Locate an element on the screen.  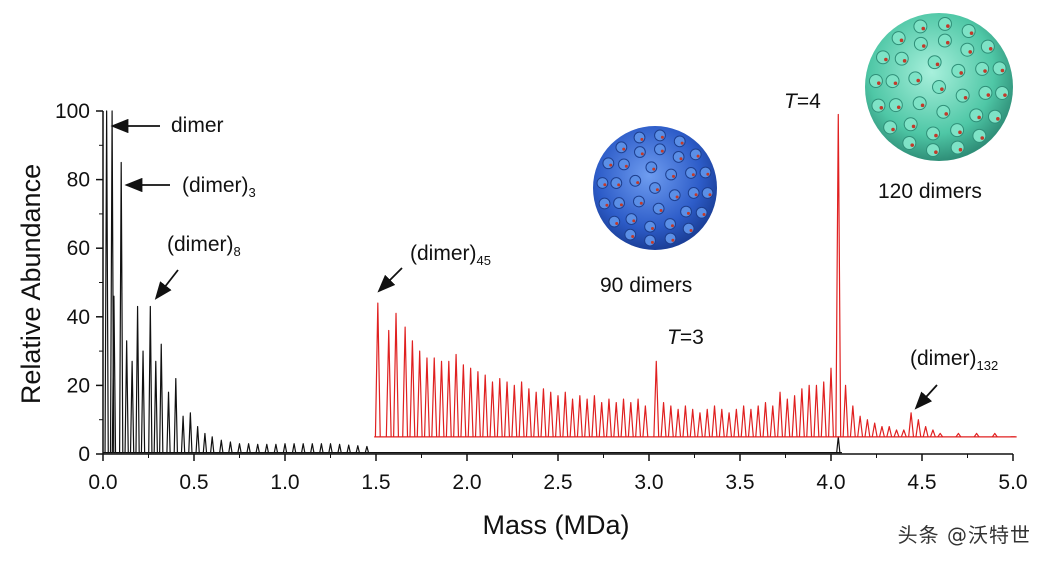
annotation-text-part: (dimer) is located at coordinates (200, 244).